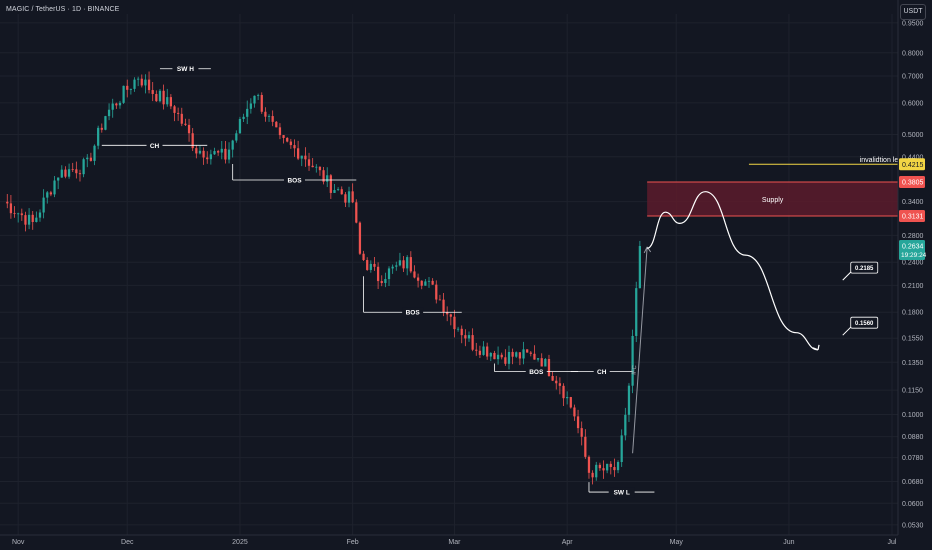  What do you see at coordinates (788, 542) in the screenshot?
I see `time-tick-label-7: Jun` at bounding box center [788, 542].